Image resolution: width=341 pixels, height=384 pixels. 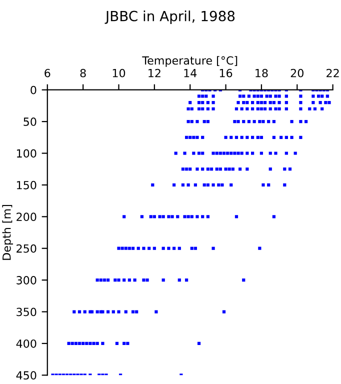 I want to click on y-tick-label: 250, so click(x=26, y=248).